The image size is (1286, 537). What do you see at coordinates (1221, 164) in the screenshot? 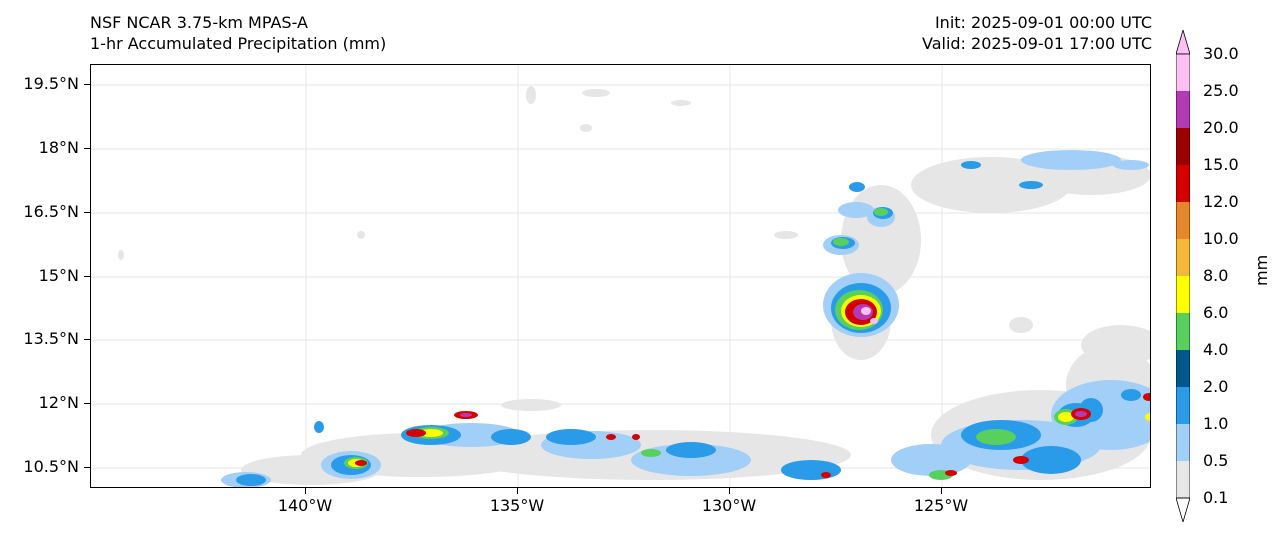
I see `cbar-label-15: 15.0` at bounding box center [1221, 164].